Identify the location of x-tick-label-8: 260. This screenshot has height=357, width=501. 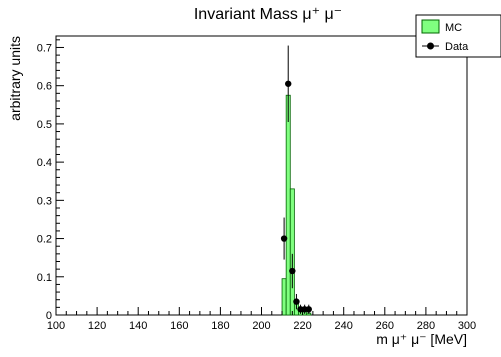
(385, 326).